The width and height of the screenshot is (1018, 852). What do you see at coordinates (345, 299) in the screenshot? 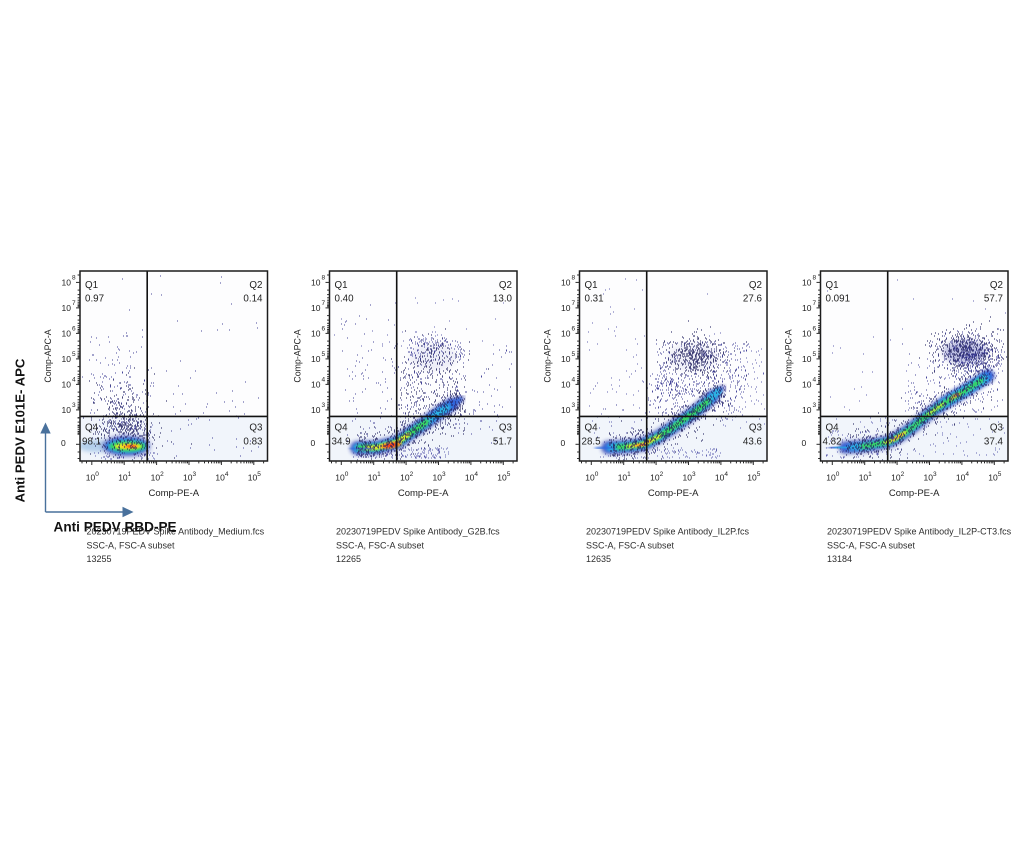
I see `svg-text: 0.40` at bounding box center [345, 299].